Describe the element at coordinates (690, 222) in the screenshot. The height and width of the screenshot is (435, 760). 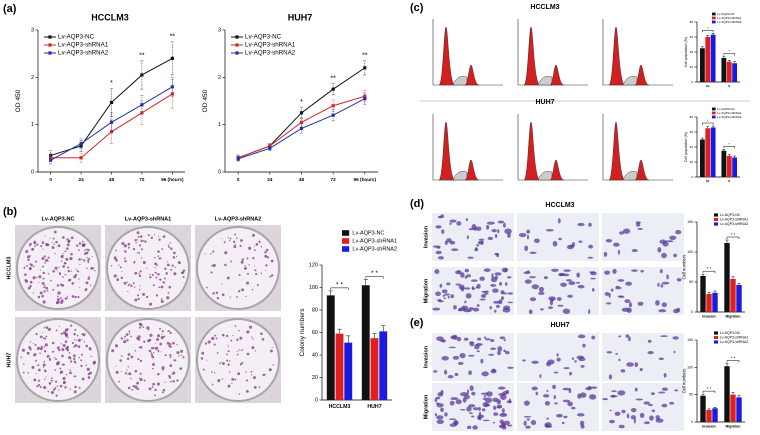
I see `y-tick-label: 150` at that location.